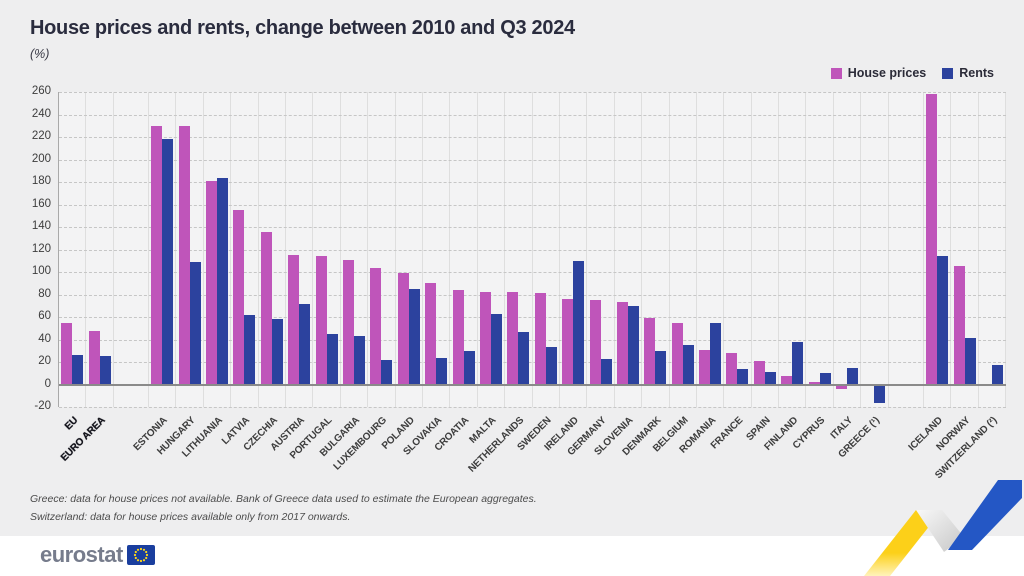  What do you see at coordinates (41, 226) in the screenshot?
I see `y-axis-label: 140` at bounding box center [41, 226].